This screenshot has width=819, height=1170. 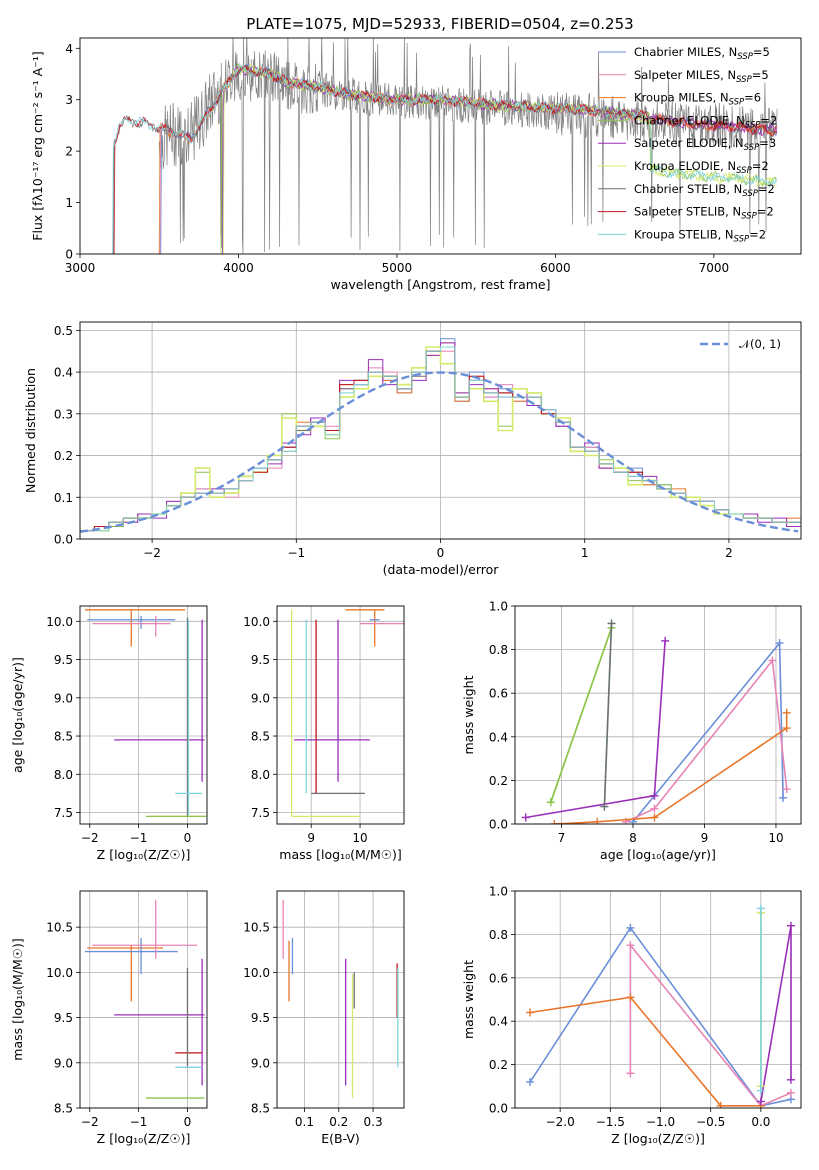 What do you see at coordinates (63, 813) in the screenshot?
I see `age_vs_Z-ytick-label: 7.5` at bounding box center [63, 813].